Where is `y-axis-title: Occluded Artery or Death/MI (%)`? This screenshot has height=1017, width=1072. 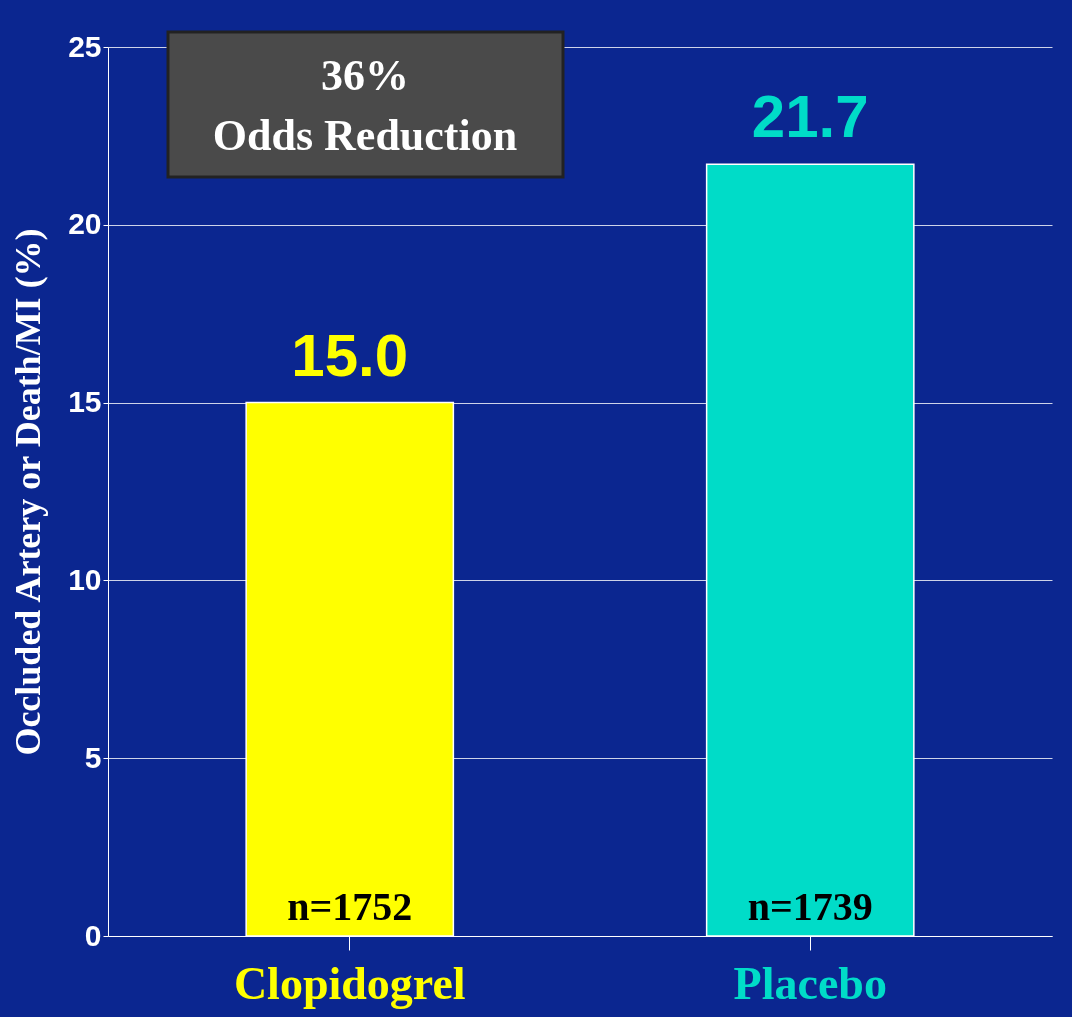
y-axis-title: Occluded Artery or Death/MI (%) is located at coordinates (28, 492).